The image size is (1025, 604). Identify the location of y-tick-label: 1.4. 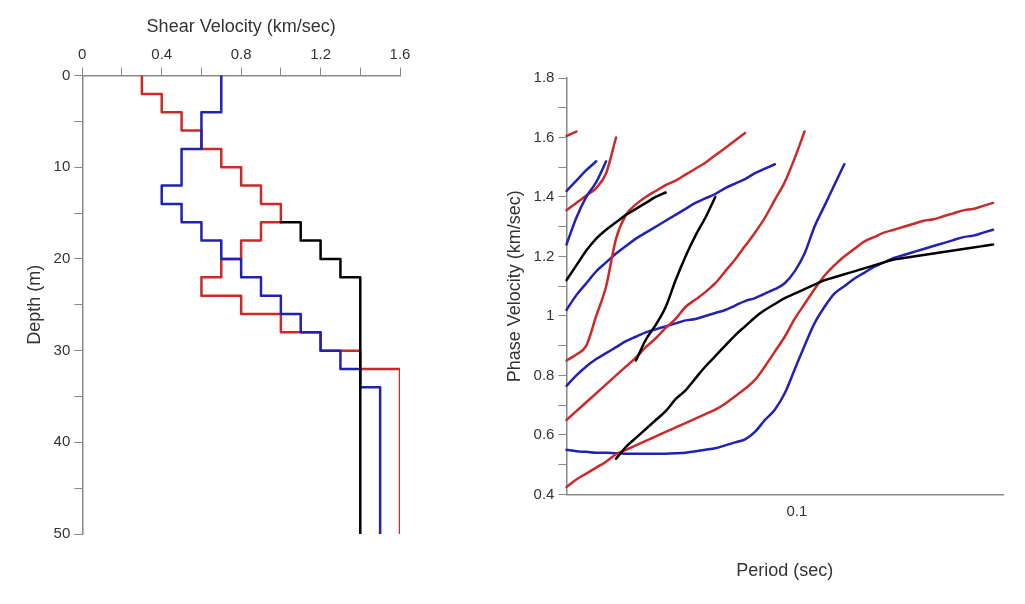
(544, 196).